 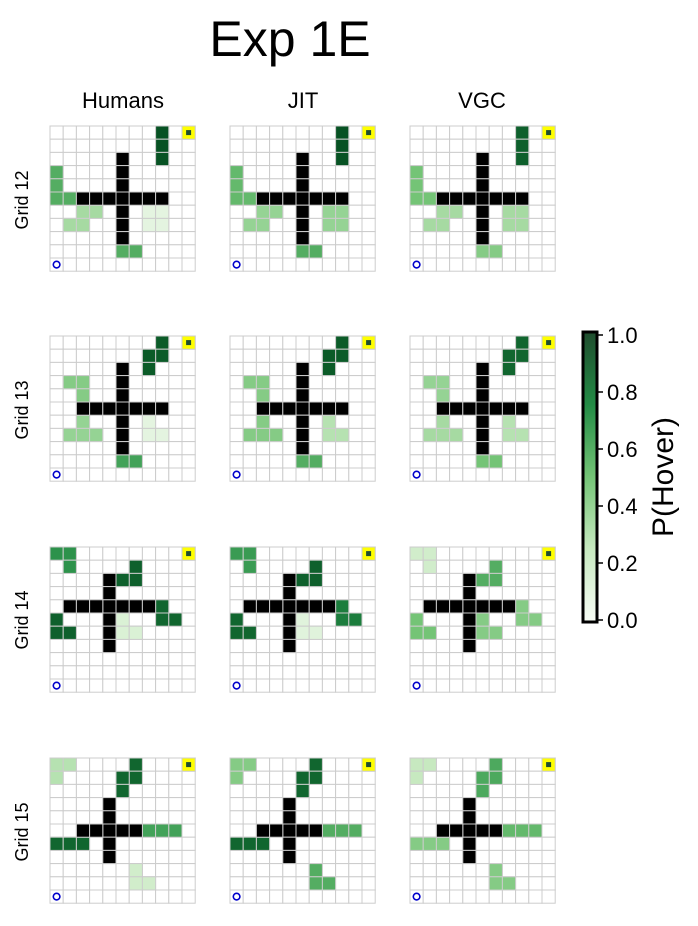 What do you see at coordinates (622, 506) in the screenshot?
I see `colorbar-tick-label: 0.4` at bounding box center [622, 506].